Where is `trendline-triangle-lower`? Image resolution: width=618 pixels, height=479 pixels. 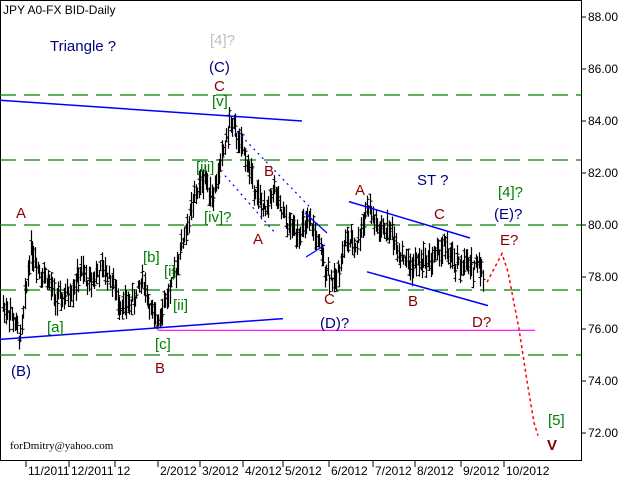 trendline-triangle-lower is located at coordinates (142, 329).